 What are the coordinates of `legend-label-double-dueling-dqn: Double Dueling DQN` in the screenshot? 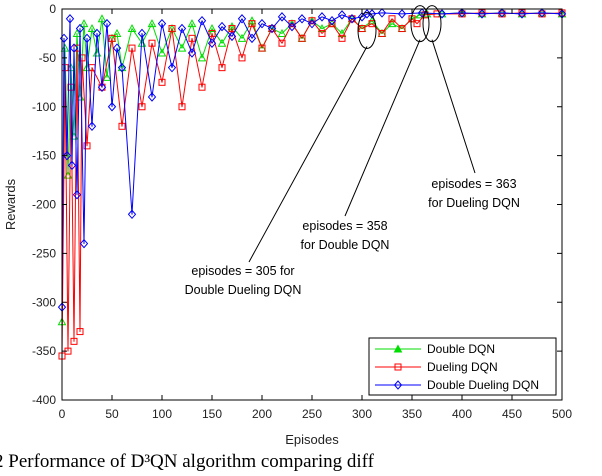 It's located at (483, 385).